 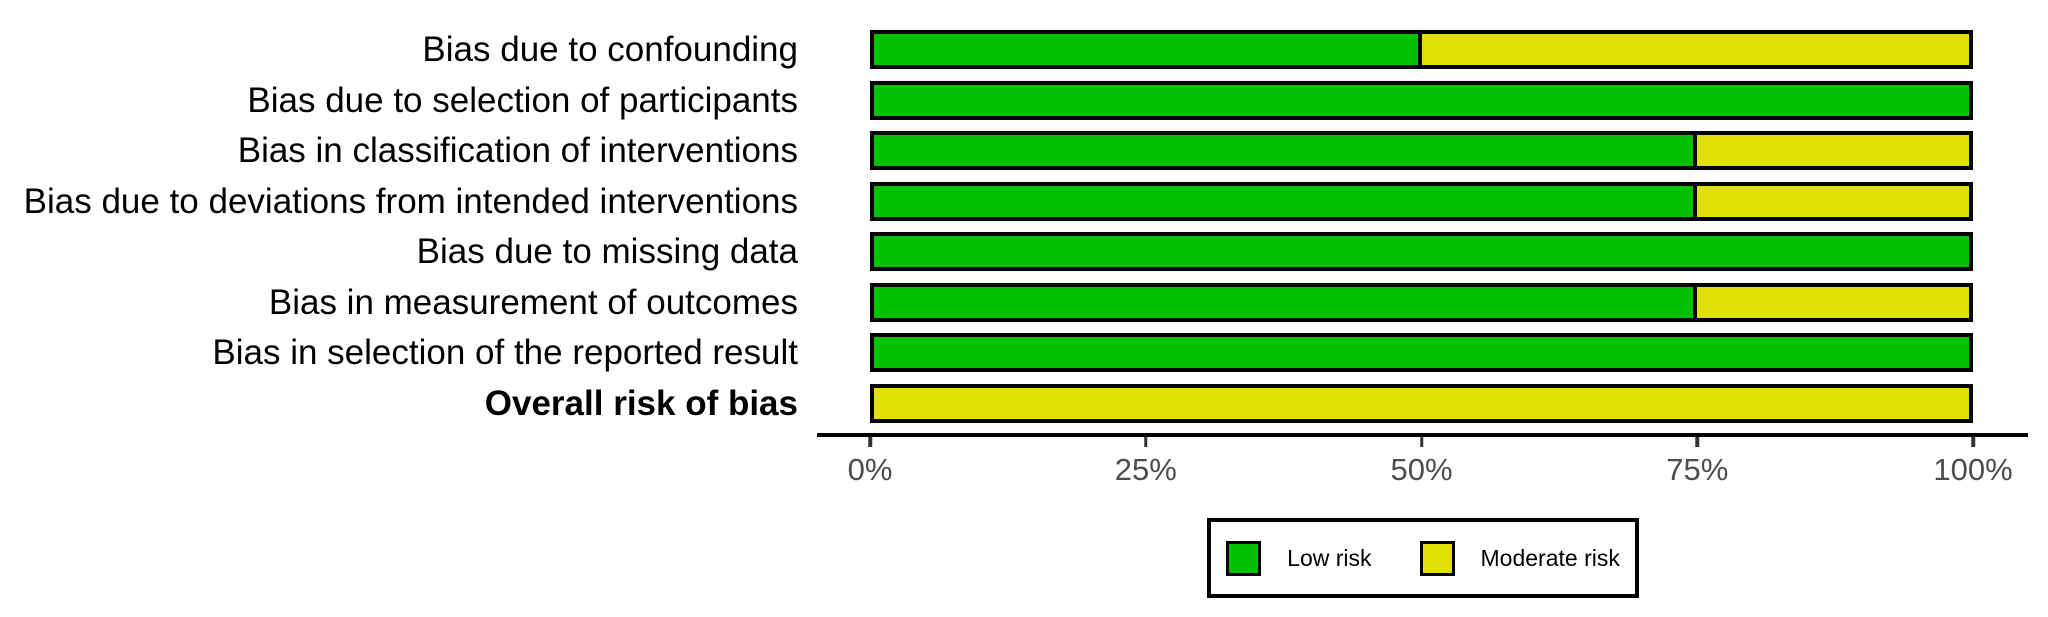 I want to click on category-label: Bias due to confounding, so click(x=610, y=49).